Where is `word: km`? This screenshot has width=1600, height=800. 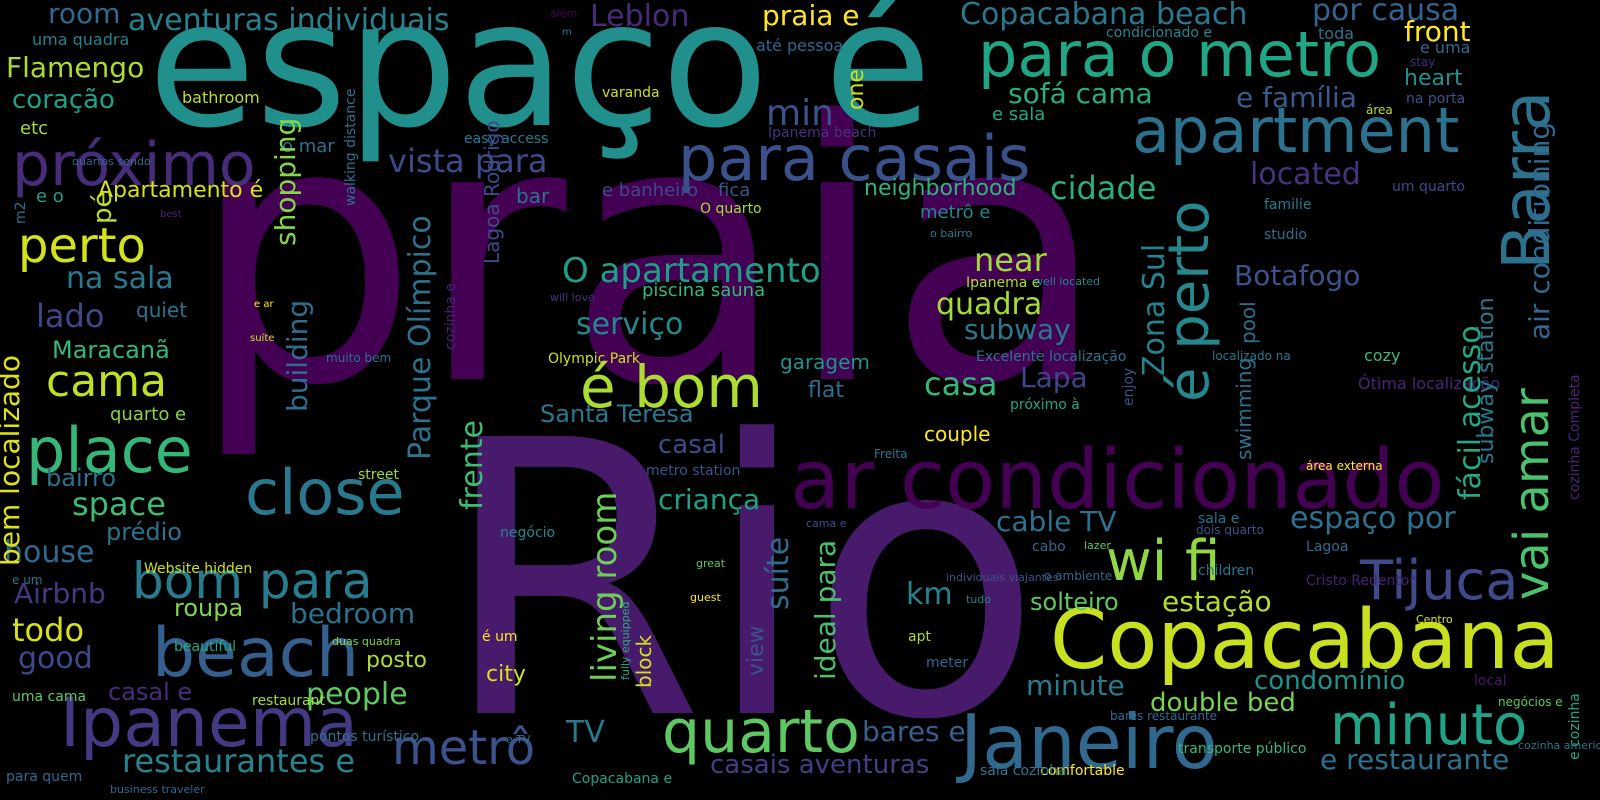
word: km is located at coordinates (929, 594).